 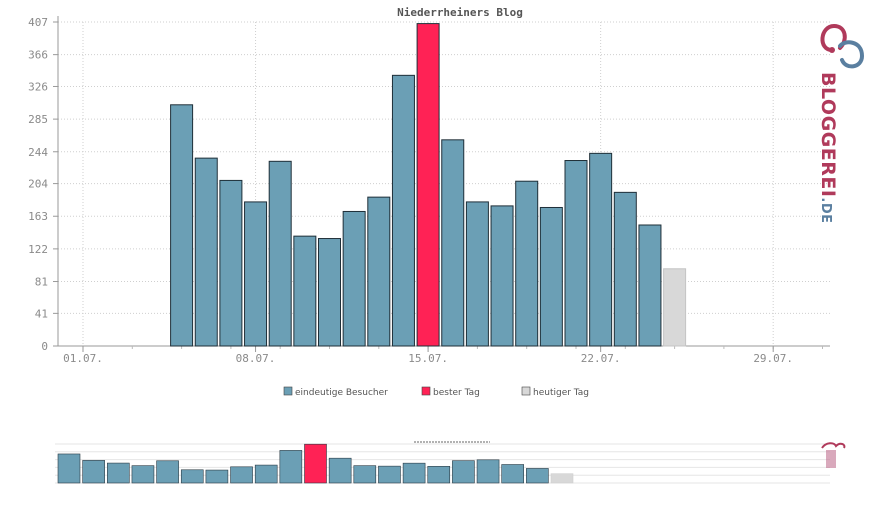 I want to click on y-tick-labels: 0 41 81 122 163 204 244 285 326 366 407, so click(x=38, y=184).